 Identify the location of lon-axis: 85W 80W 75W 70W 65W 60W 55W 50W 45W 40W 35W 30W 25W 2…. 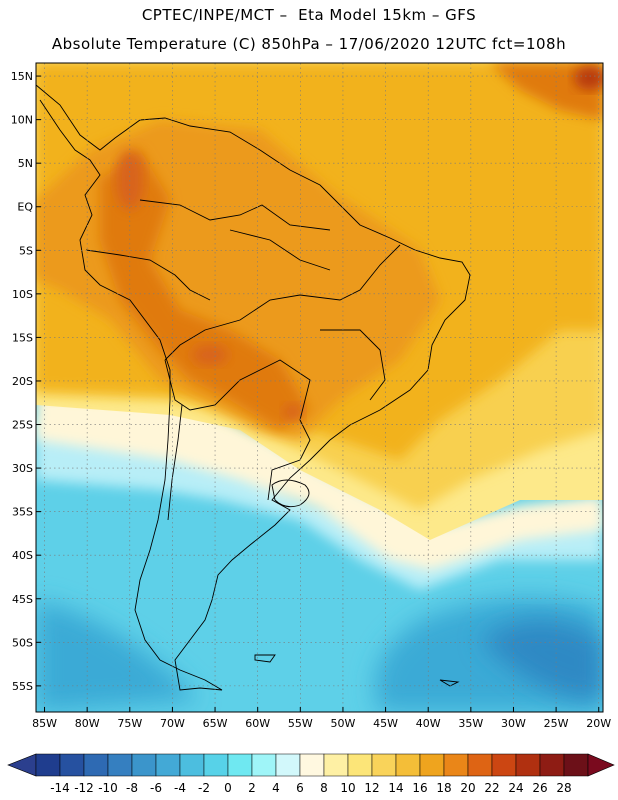
(321, 718).